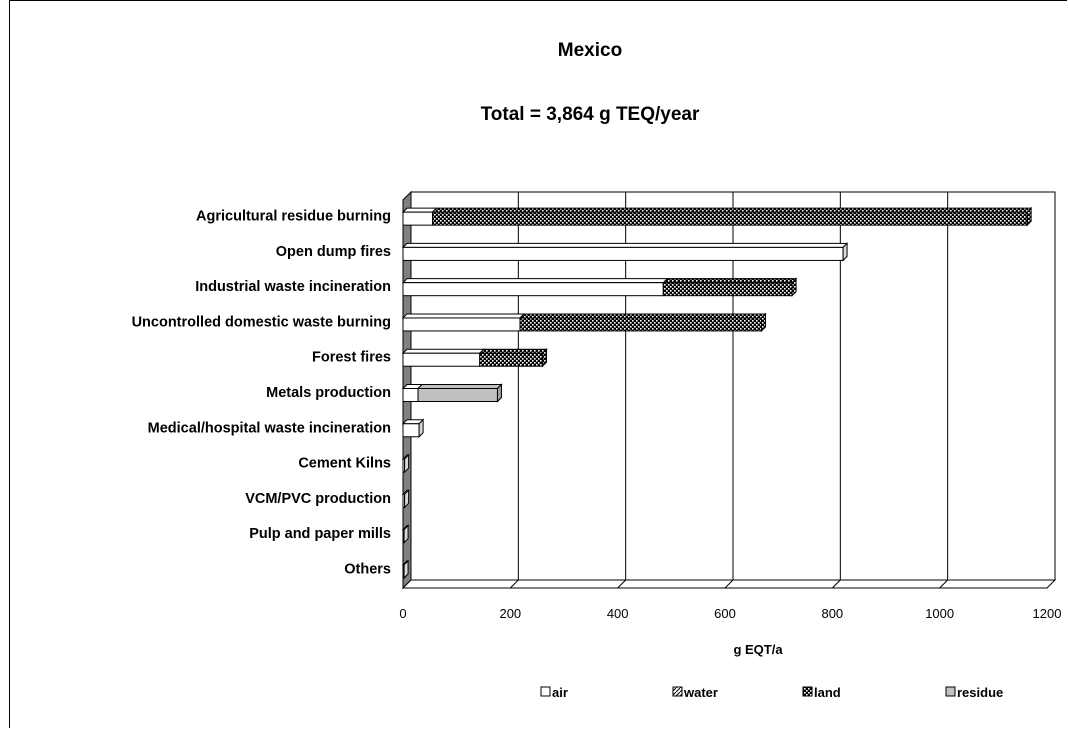 The image size is (1068, 729). What do you see at coordinates (758, 649) in the screenshot?
I see `x-axis-label: g EQT/a` at bounding box center [758, 649].